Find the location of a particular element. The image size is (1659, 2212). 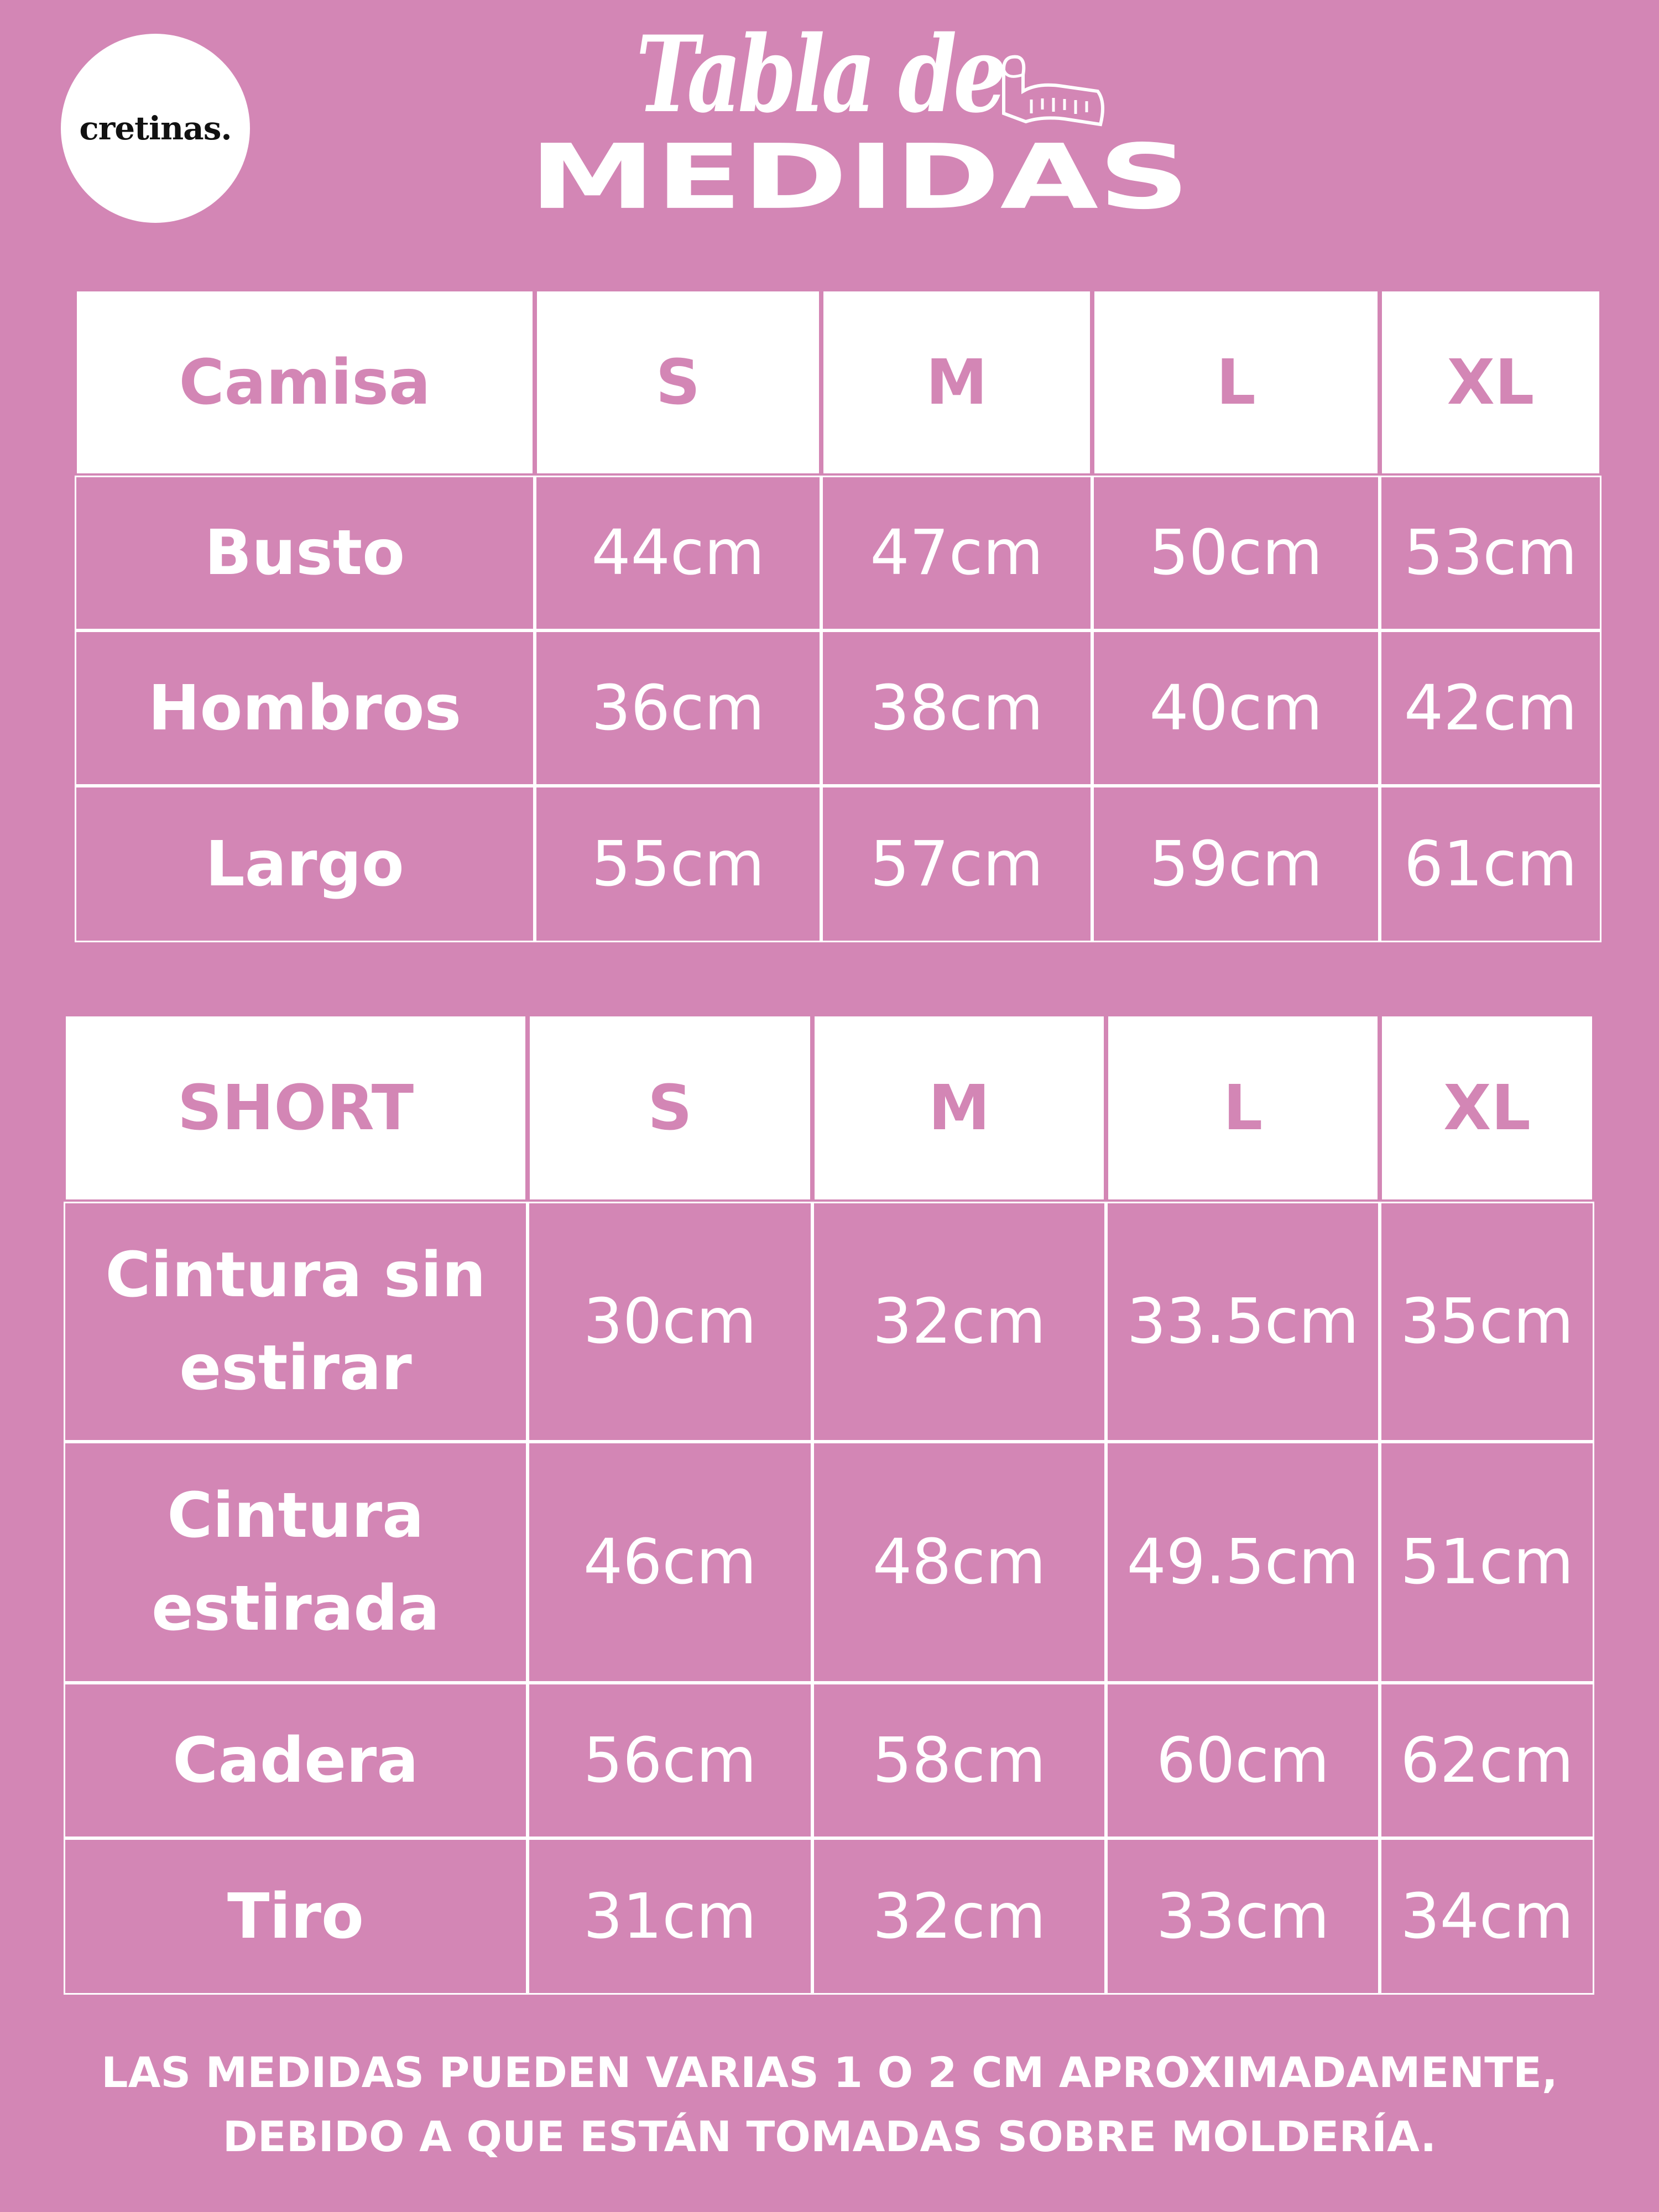

row-label: Largo is located at coordinates (305, 864).